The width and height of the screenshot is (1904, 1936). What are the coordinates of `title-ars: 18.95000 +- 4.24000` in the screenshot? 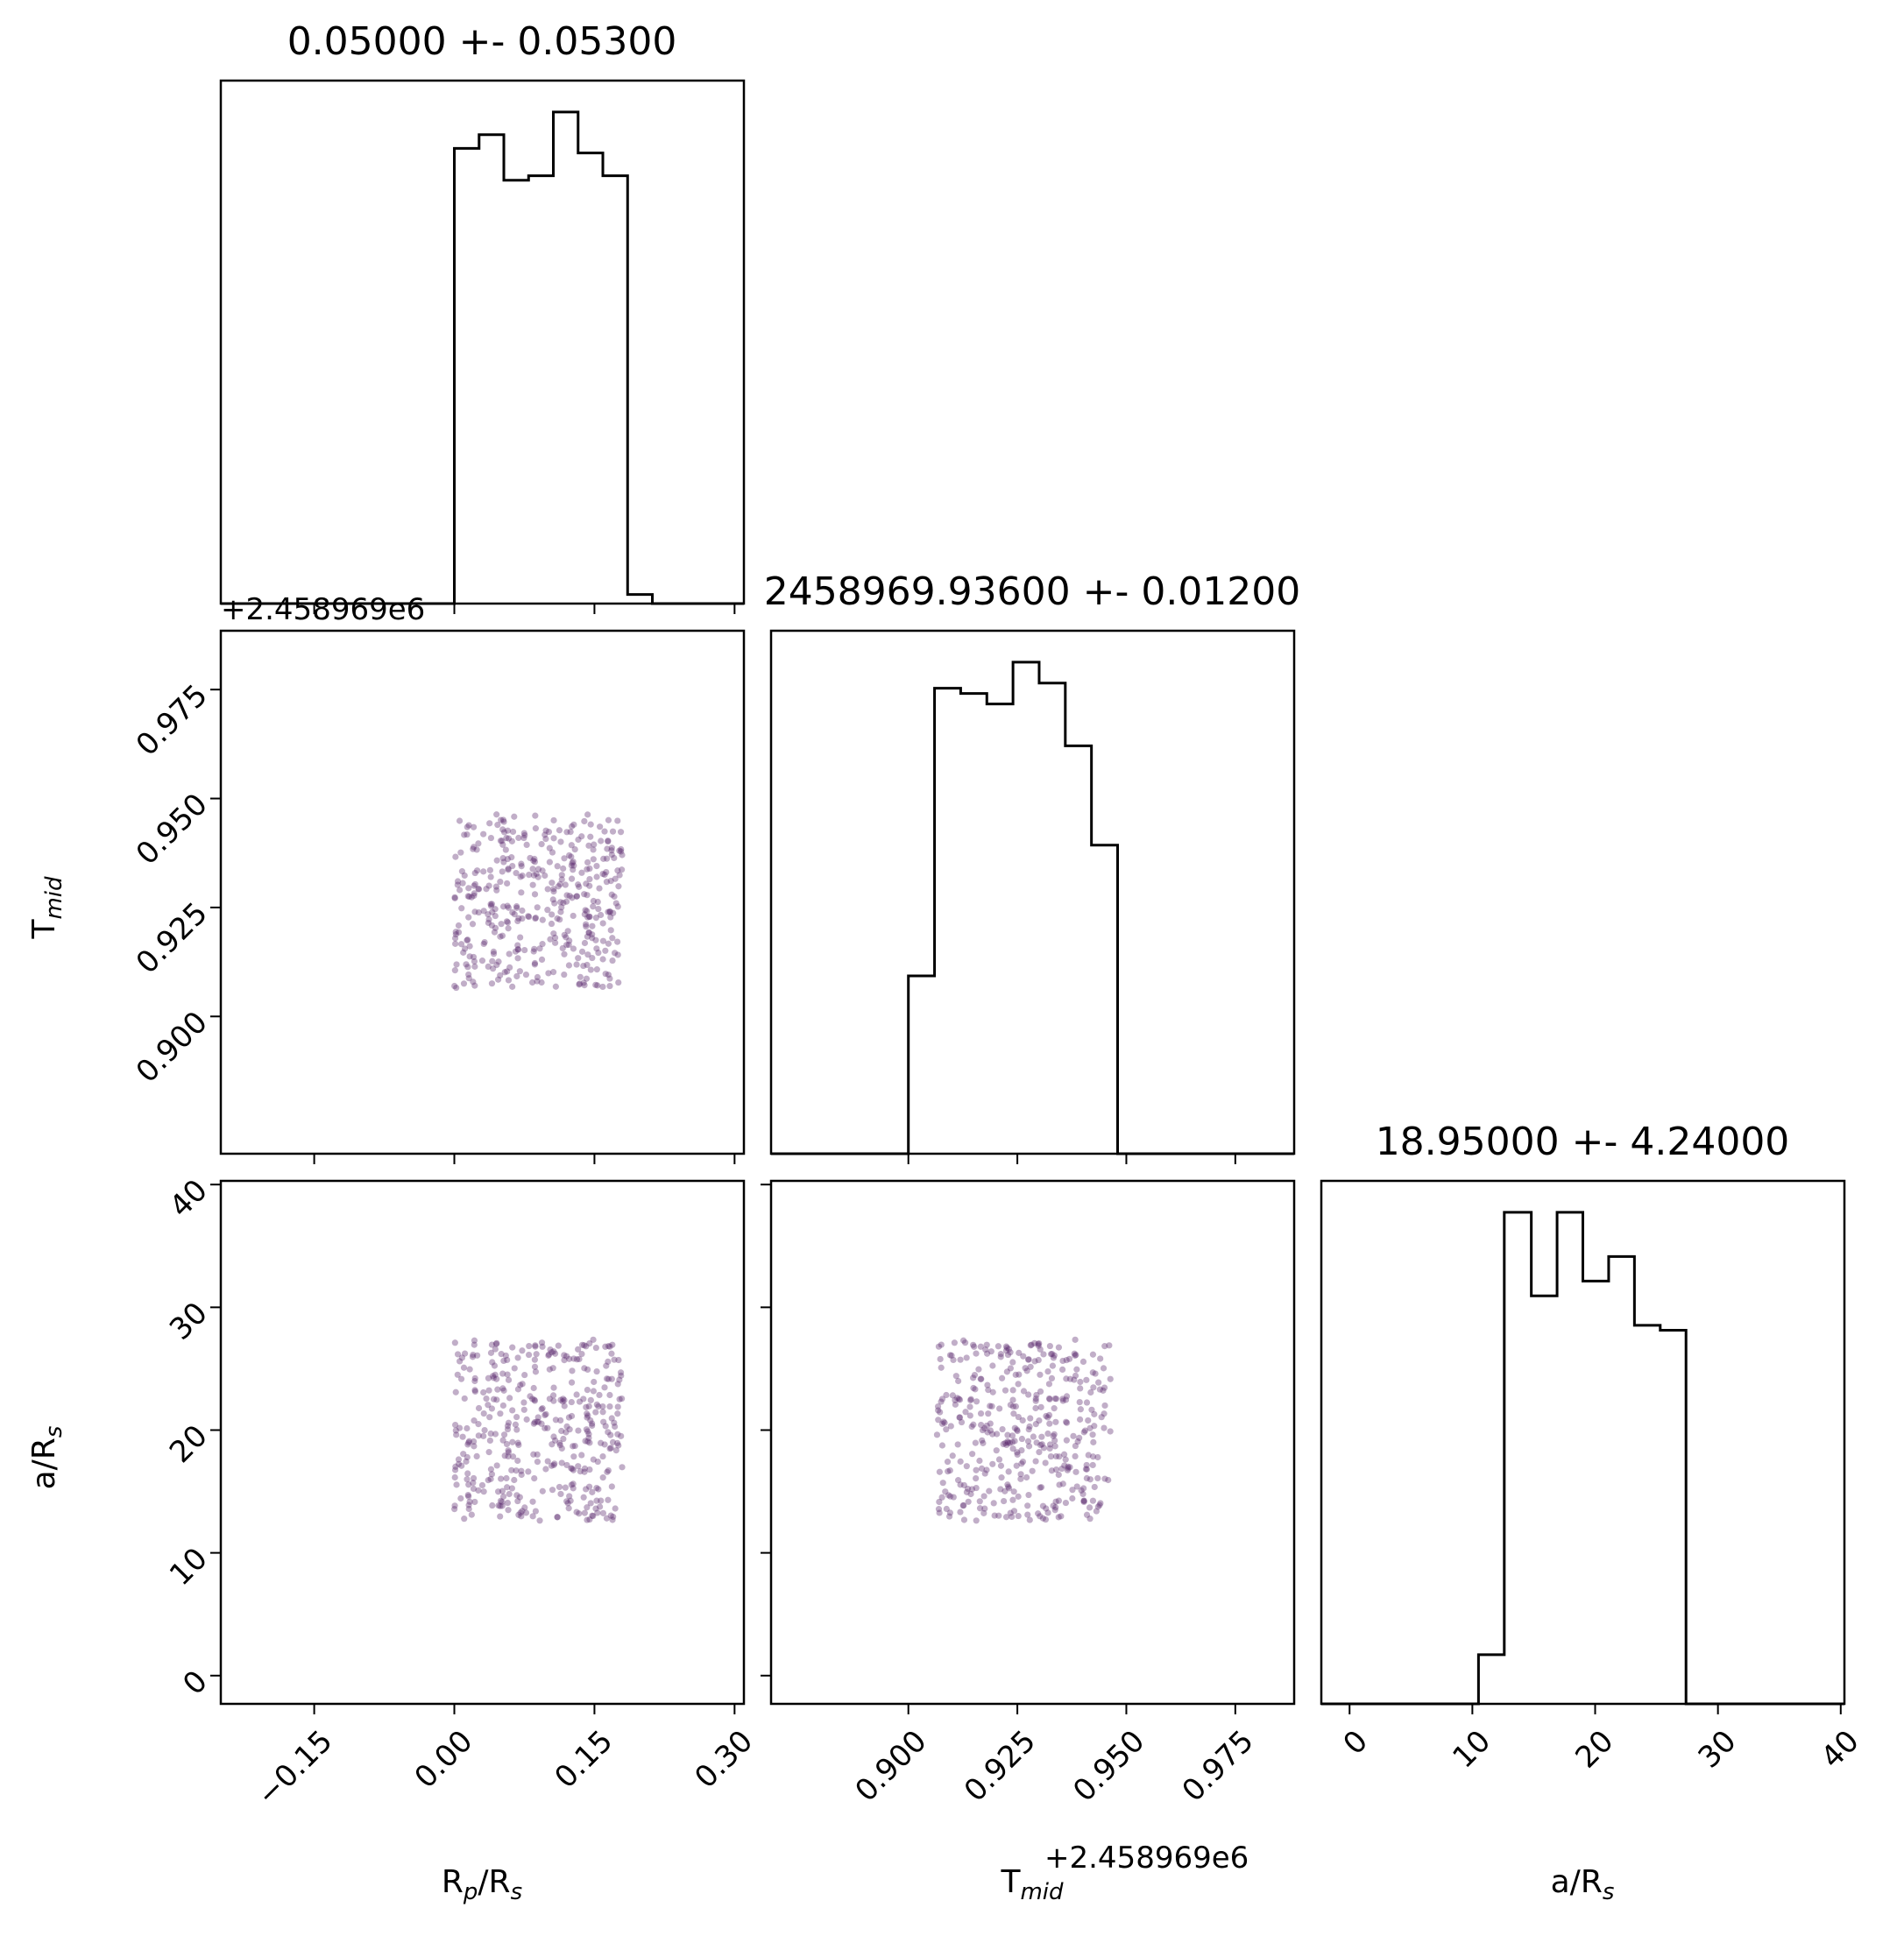 It's located at (1583, 1142).